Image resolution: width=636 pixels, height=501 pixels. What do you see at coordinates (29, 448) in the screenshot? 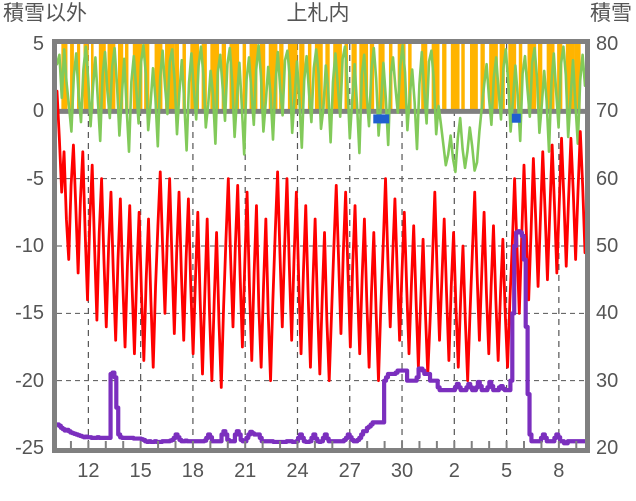
I see `left-tick-label: -25` at bounding box center [29, 448].